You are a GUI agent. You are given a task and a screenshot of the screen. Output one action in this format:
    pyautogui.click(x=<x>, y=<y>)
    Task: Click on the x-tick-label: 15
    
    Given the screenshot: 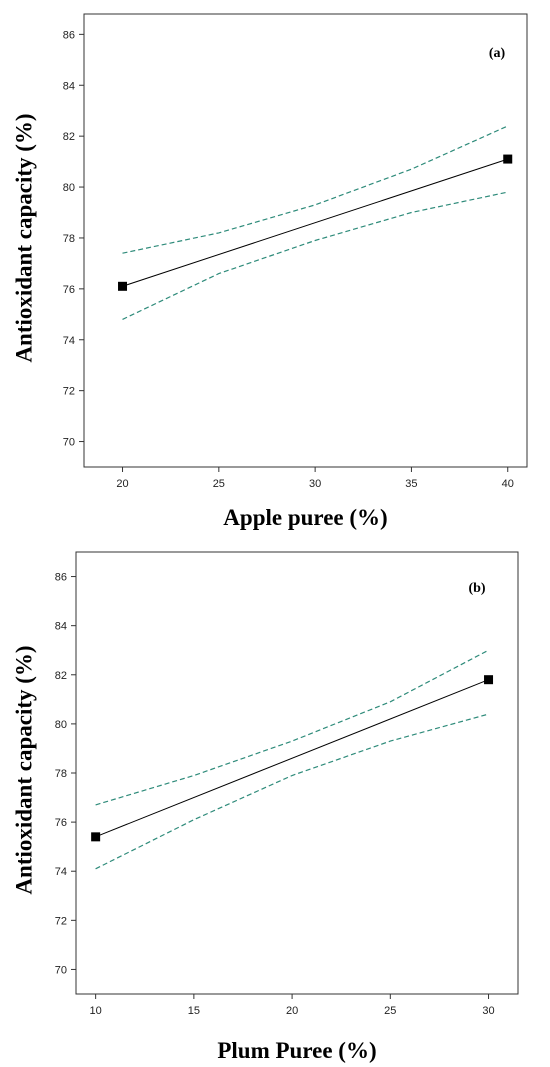 What is the action you would take?
    pyautogui.click(x=194, y=1011)
    